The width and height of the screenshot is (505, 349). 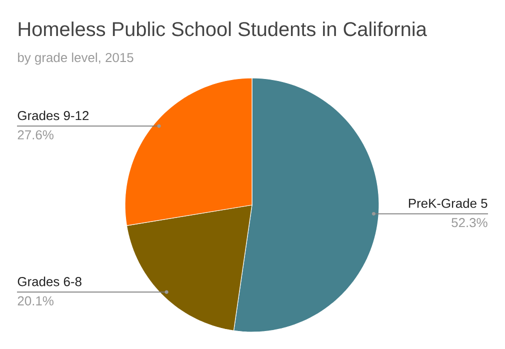 What do you see at coordinates (36, 135) in the screenshot?
I see `data-label: 27.6%` at bounding box center [36, 135].